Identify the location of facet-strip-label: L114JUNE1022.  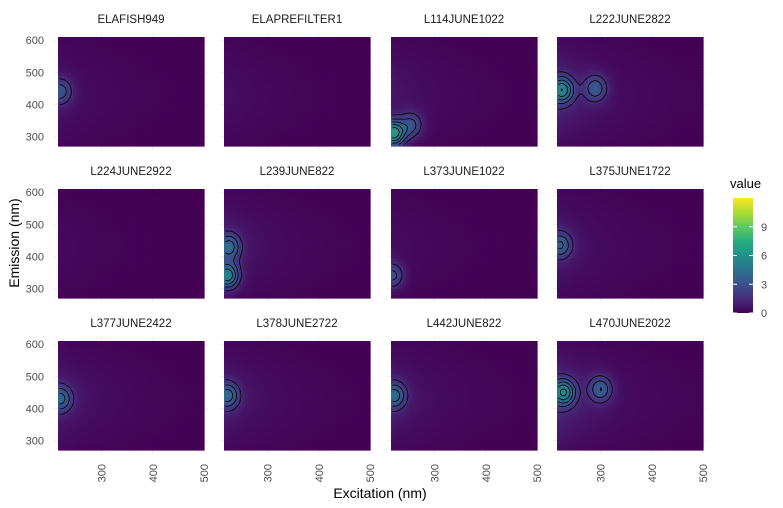
(464, 20).